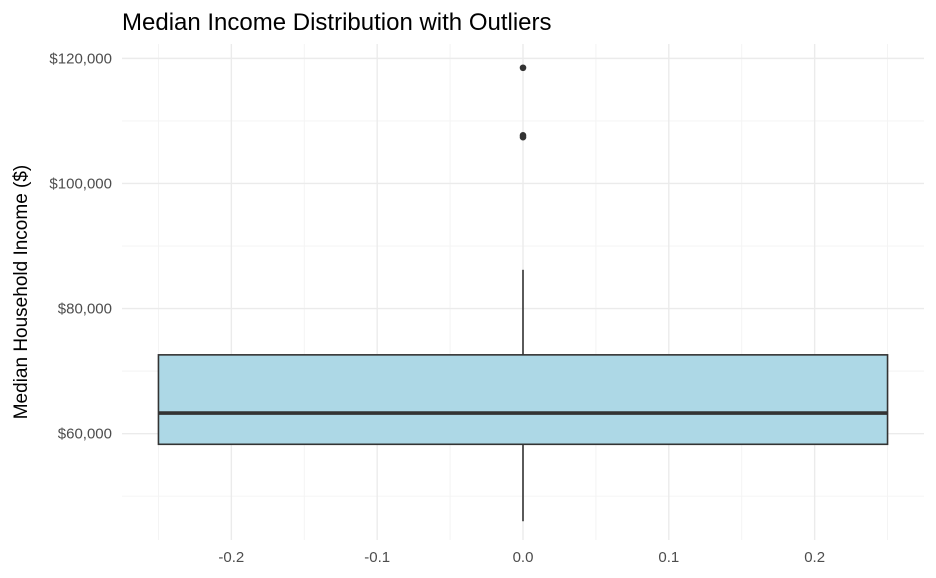 This screenshot has width=936, height=578. I want to click on x-tick-label: 0.2, so click(814, 557).